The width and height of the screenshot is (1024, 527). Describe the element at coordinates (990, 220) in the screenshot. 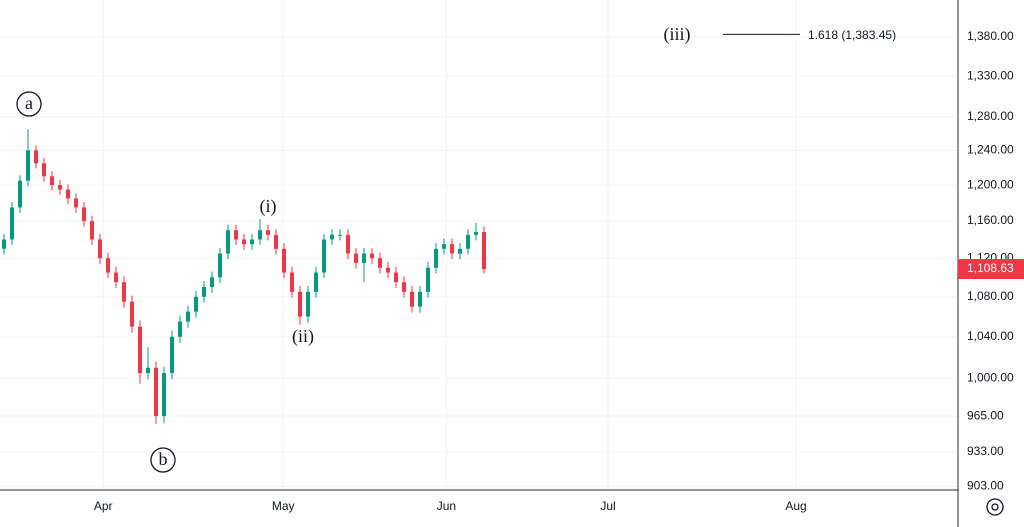

I see `y-tick-label: 1,160.00` at that location.